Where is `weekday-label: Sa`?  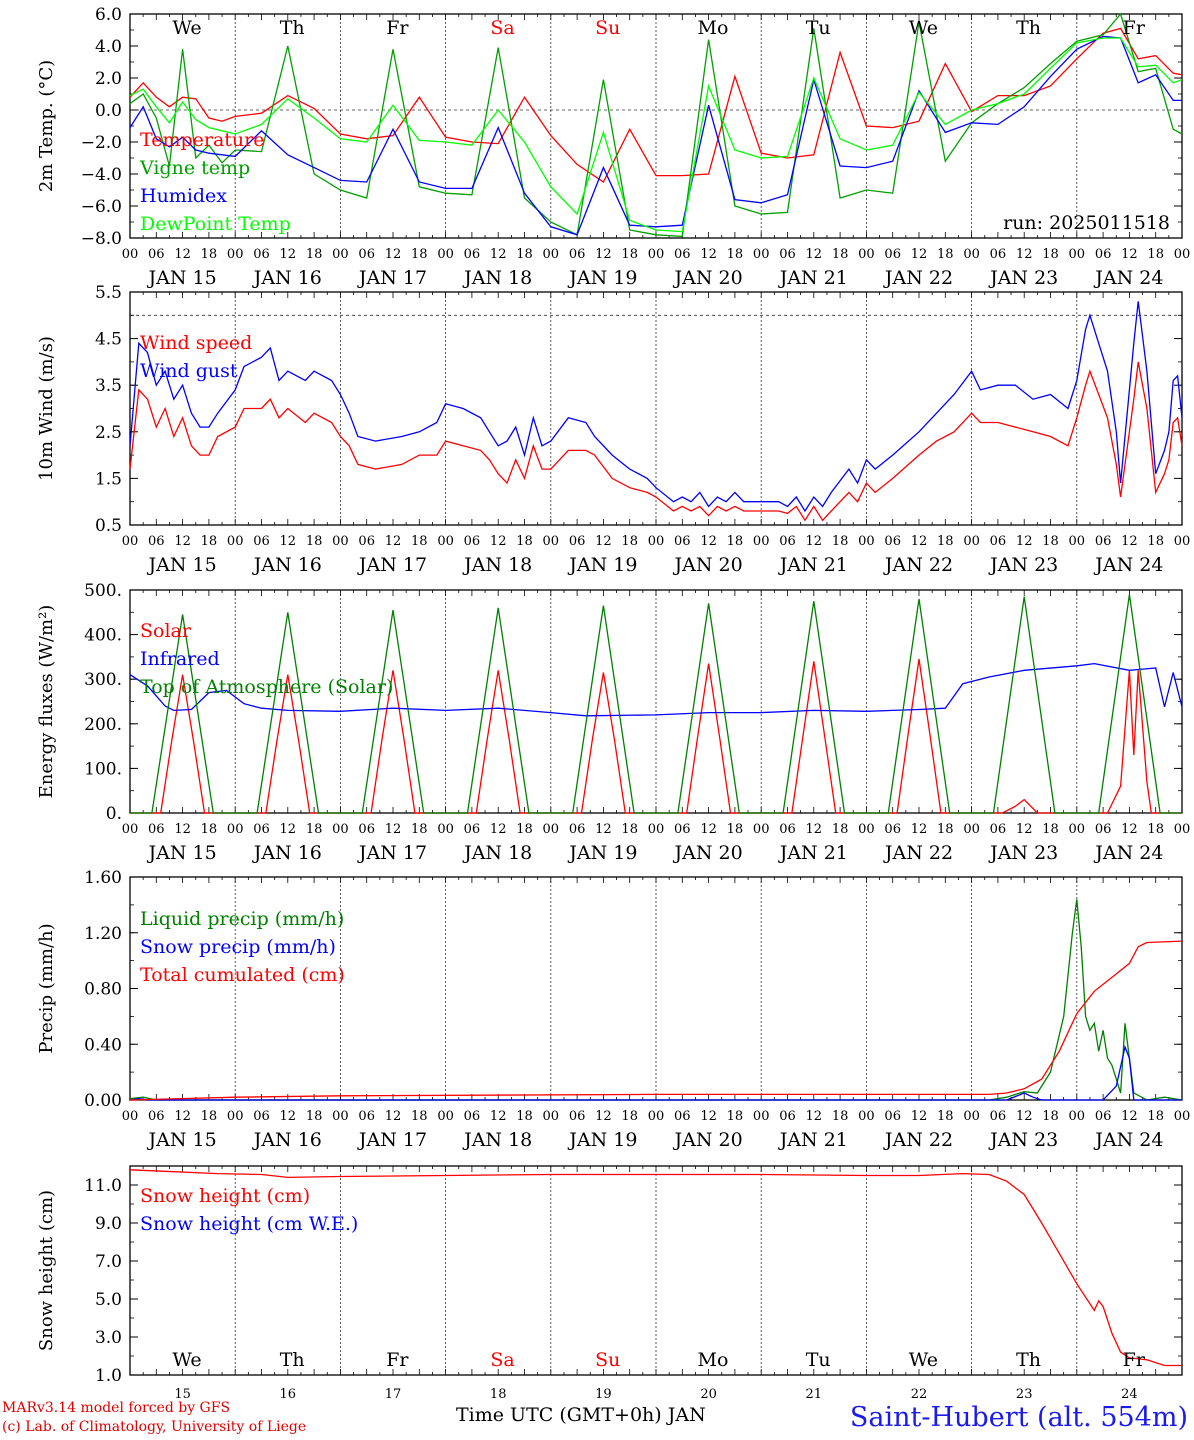
weekday-label: Sa is located at coordinates (502, 1360).